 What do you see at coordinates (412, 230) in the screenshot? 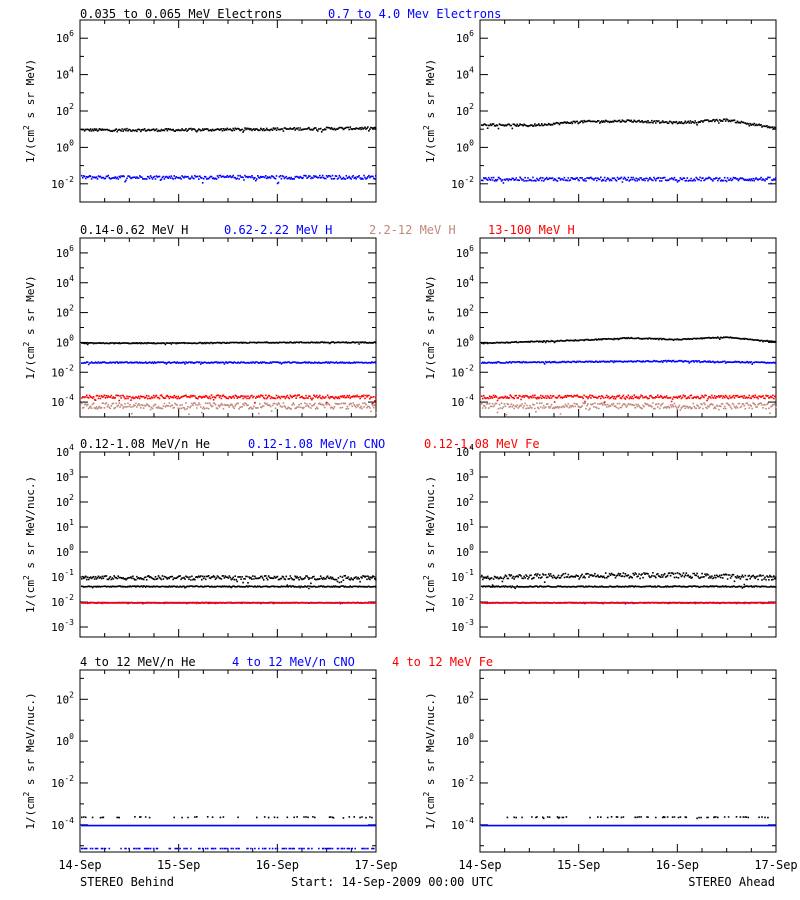
I see `legend-row2-item3: 2.2-12 MeV H` at bounding box center [412, 230].